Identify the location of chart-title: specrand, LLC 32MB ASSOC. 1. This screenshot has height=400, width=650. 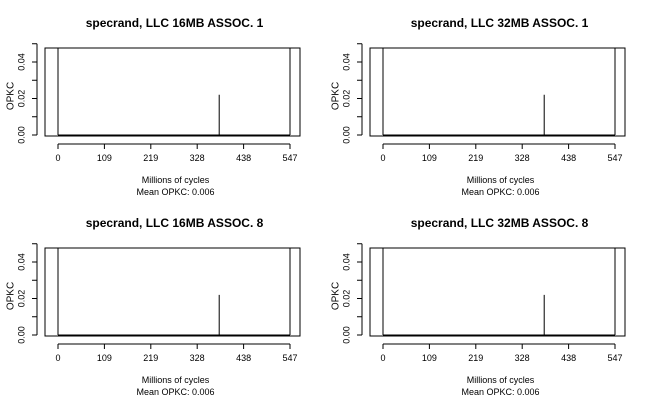
(500, 23).